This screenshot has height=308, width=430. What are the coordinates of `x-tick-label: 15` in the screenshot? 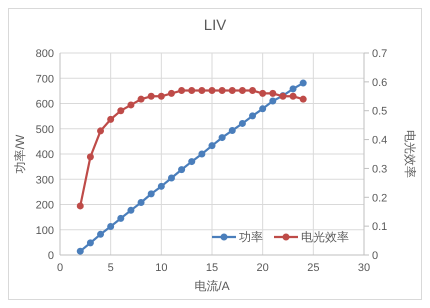 It's located at (212, 268).